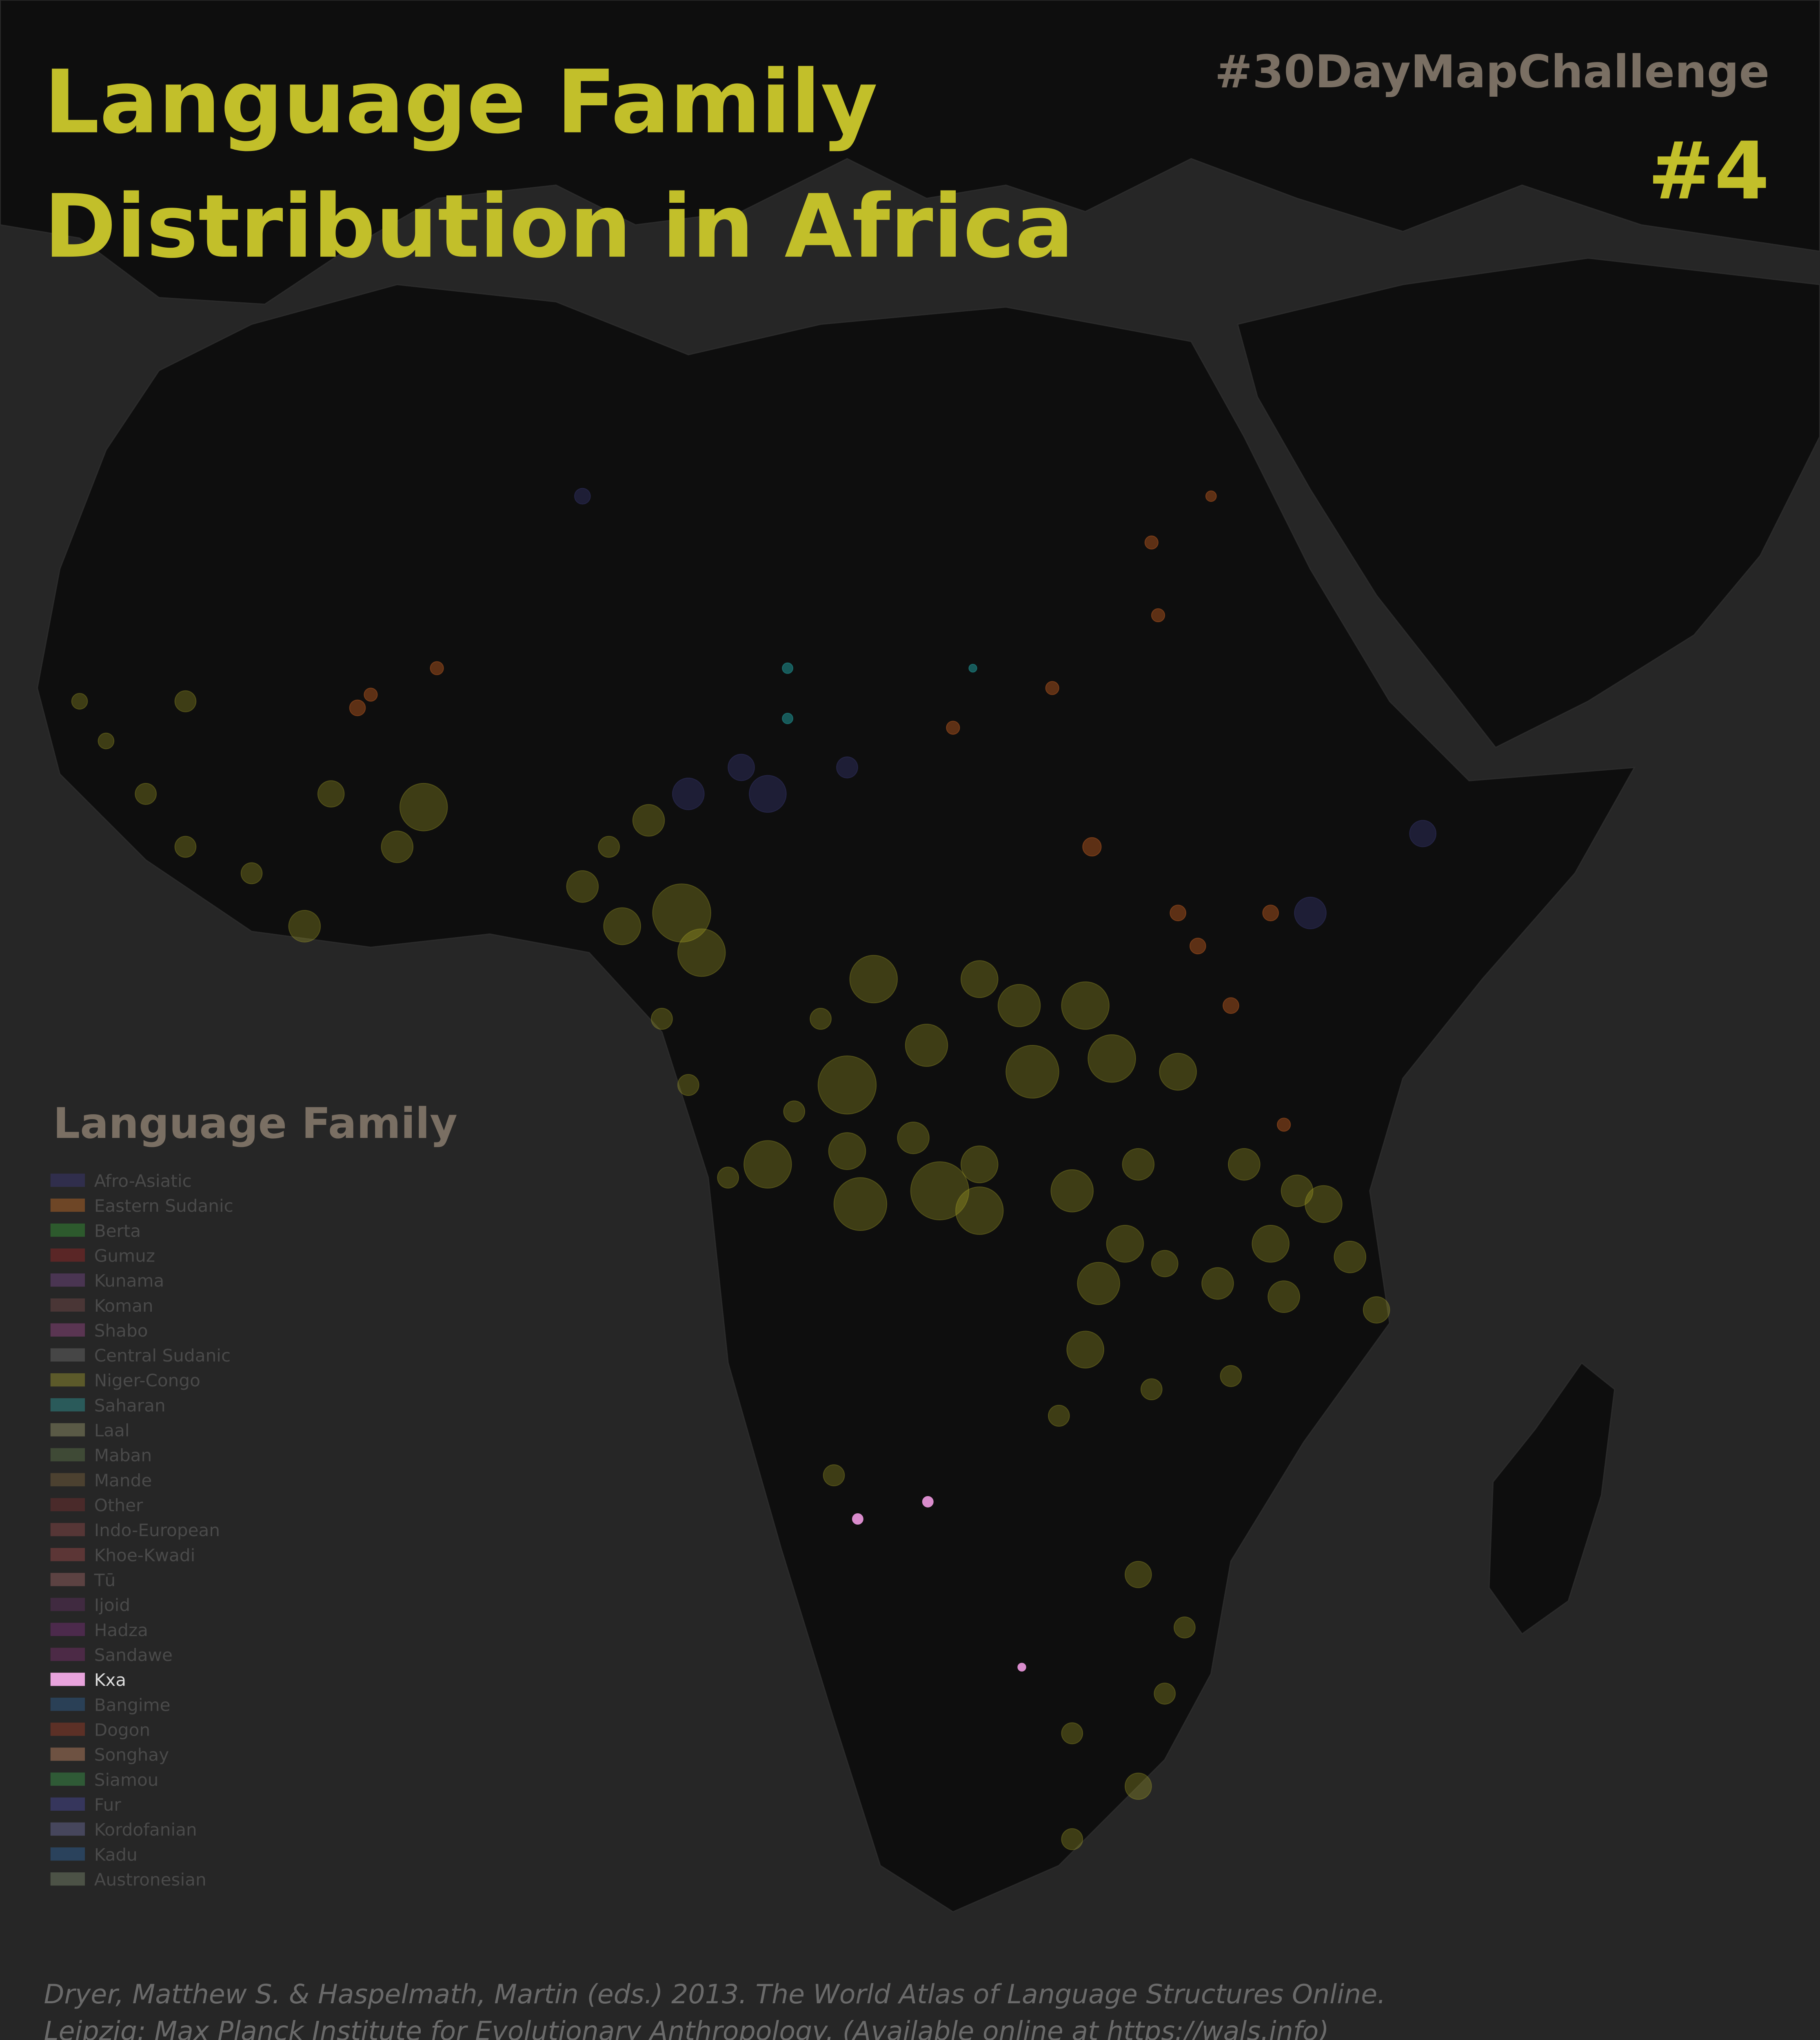 The width and height of the screenshot is (1820, 2040). Describe the element at coordinates (129, 1281) in the screenshot. I see `legend-label: Kunama` at that location.